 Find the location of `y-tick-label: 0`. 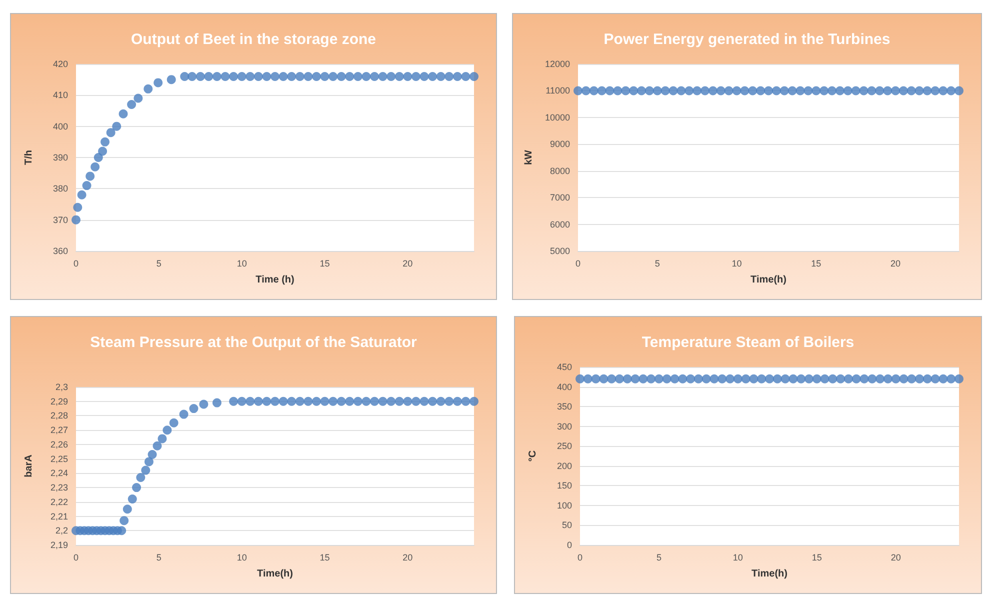

y-tick-label: 0 is located at coordinates (569, 545).